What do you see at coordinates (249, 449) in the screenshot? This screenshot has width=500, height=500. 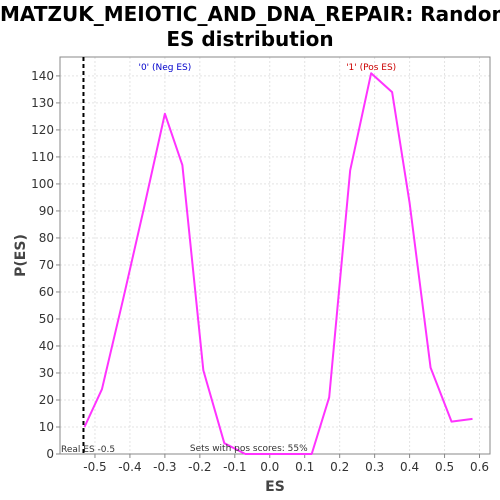 I see `pos-scores-label: Sets with pos scores: 55%` at bounding box center [249, 449].